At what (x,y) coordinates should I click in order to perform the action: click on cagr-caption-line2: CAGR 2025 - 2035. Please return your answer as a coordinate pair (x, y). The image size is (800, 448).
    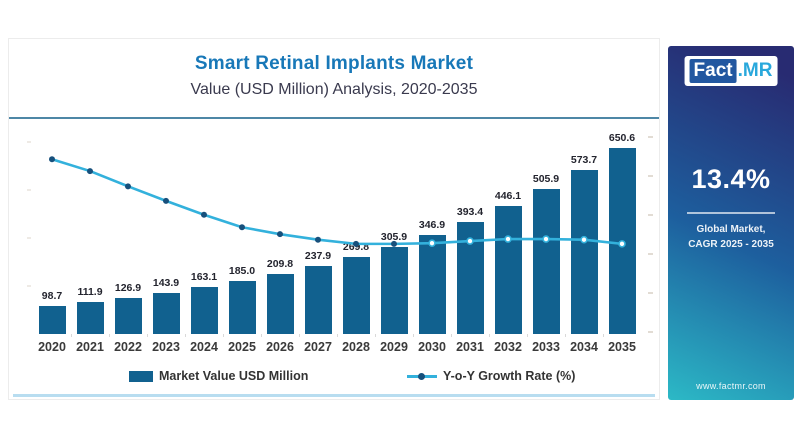
    Looking at the image, I should click on (731, 244).